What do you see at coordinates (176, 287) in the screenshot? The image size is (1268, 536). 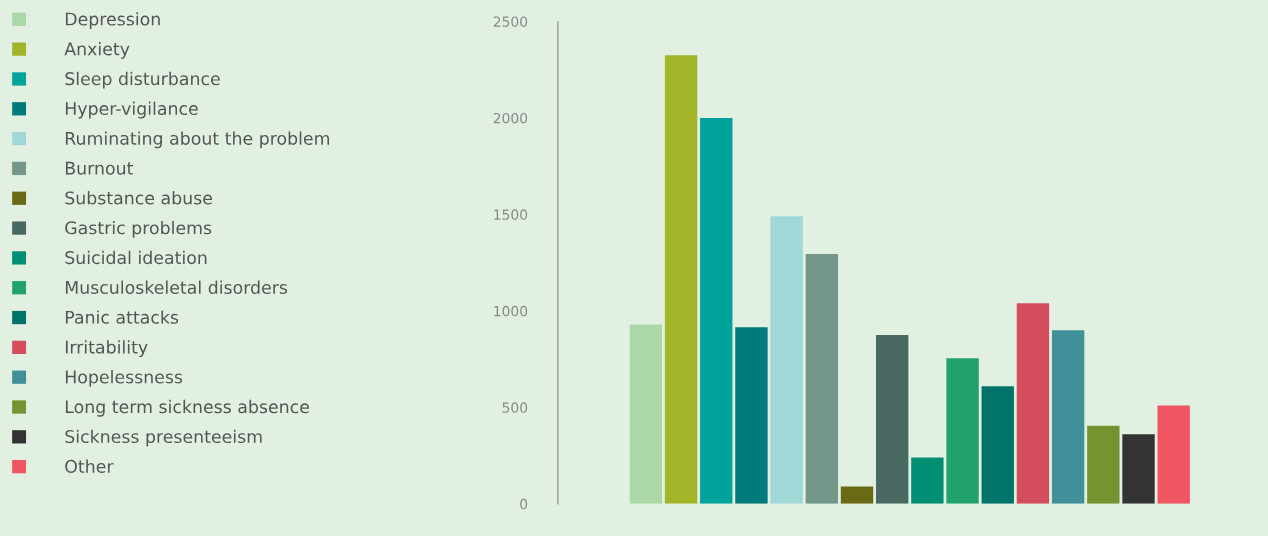 I see `legend-label: Musculoskeletal disorders` at bounding box center [176, 287].